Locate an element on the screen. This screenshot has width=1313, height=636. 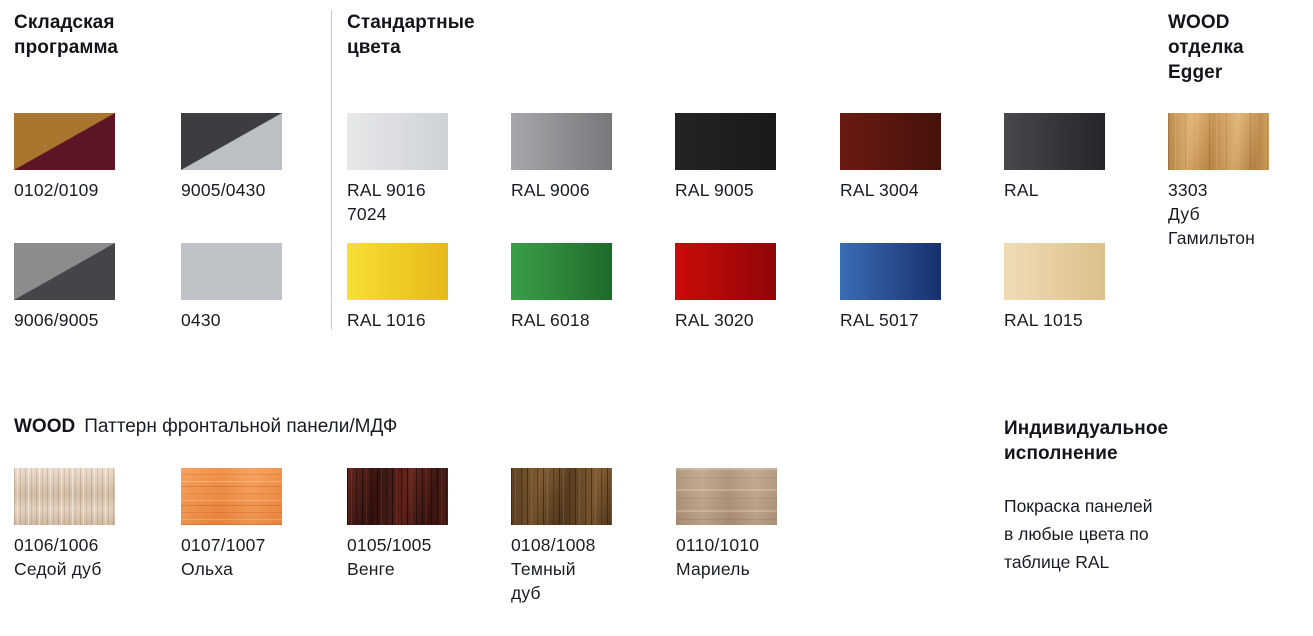
swatch-code: 0105/1005 is located at coordinates (389, 545).